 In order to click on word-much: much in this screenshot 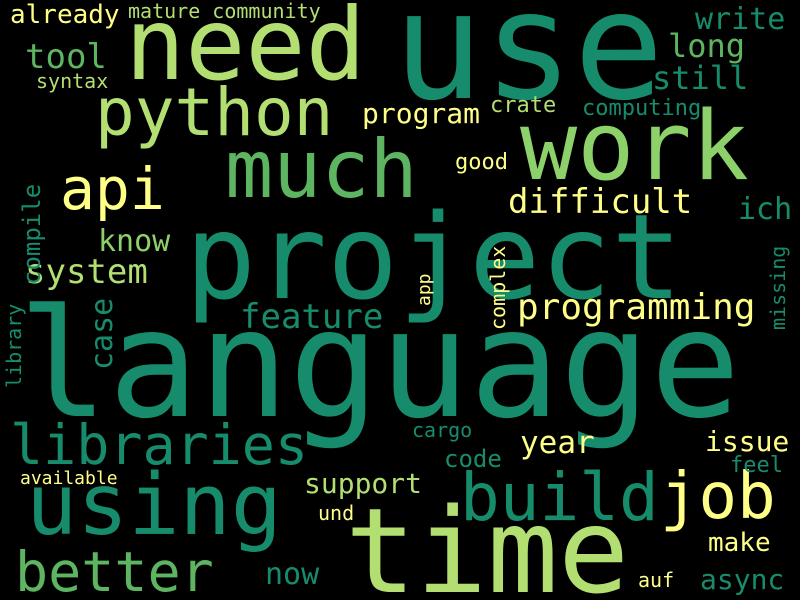, I will do `click(321, 169)`.